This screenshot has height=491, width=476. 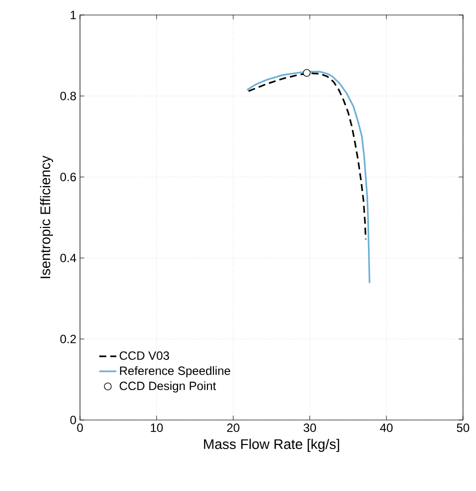 What do you see at coordinates (386, 428) in the screenshot?
I see `x-tick-label: 40` at bounding box center [386, 428].